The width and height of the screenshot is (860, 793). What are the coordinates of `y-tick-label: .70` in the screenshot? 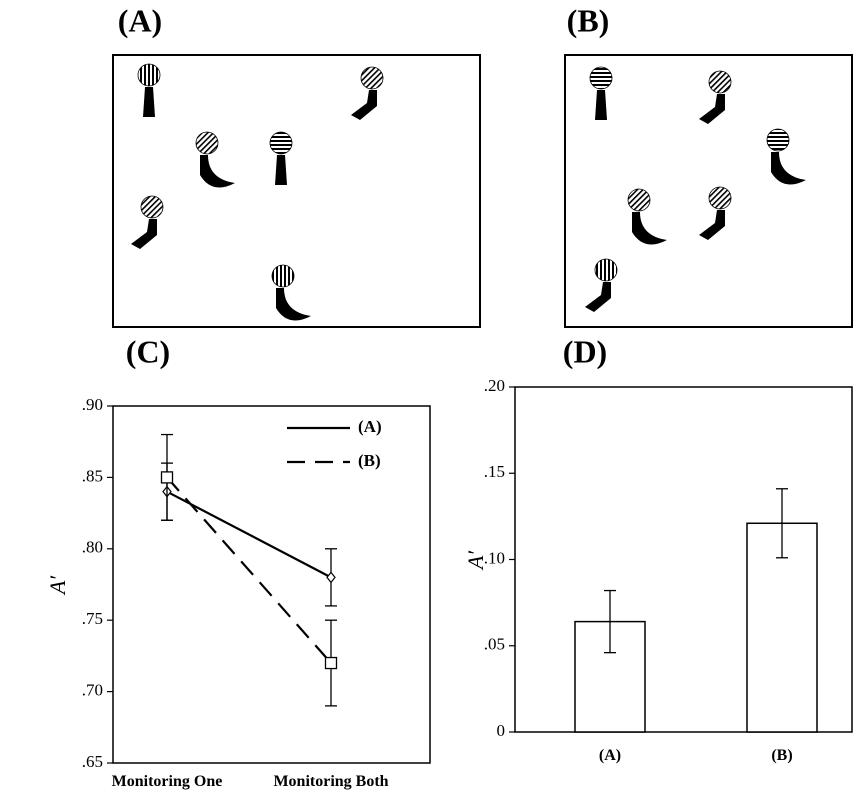 It's located at (92, 690).